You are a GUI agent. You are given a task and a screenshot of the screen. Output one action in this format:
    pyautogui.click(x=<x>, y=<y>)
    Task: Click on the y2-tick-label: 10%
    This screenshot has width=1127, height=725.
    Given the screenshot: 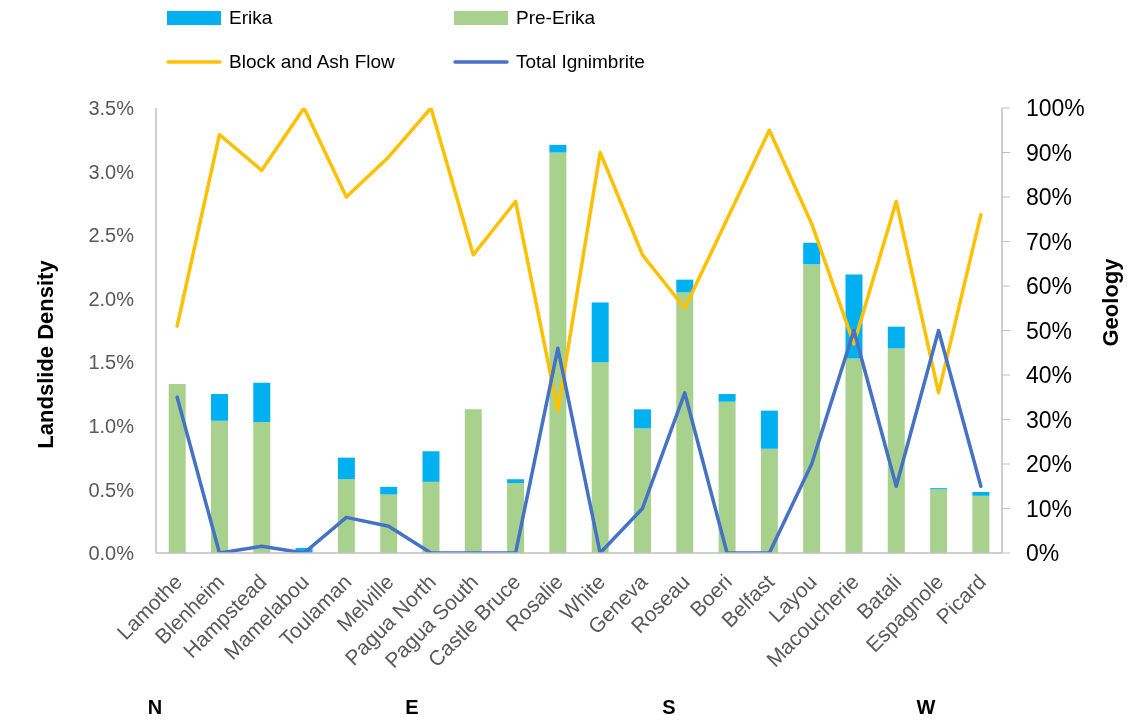 What is the action you would take?
    pyautogui.click(x=1049, y=508)
    